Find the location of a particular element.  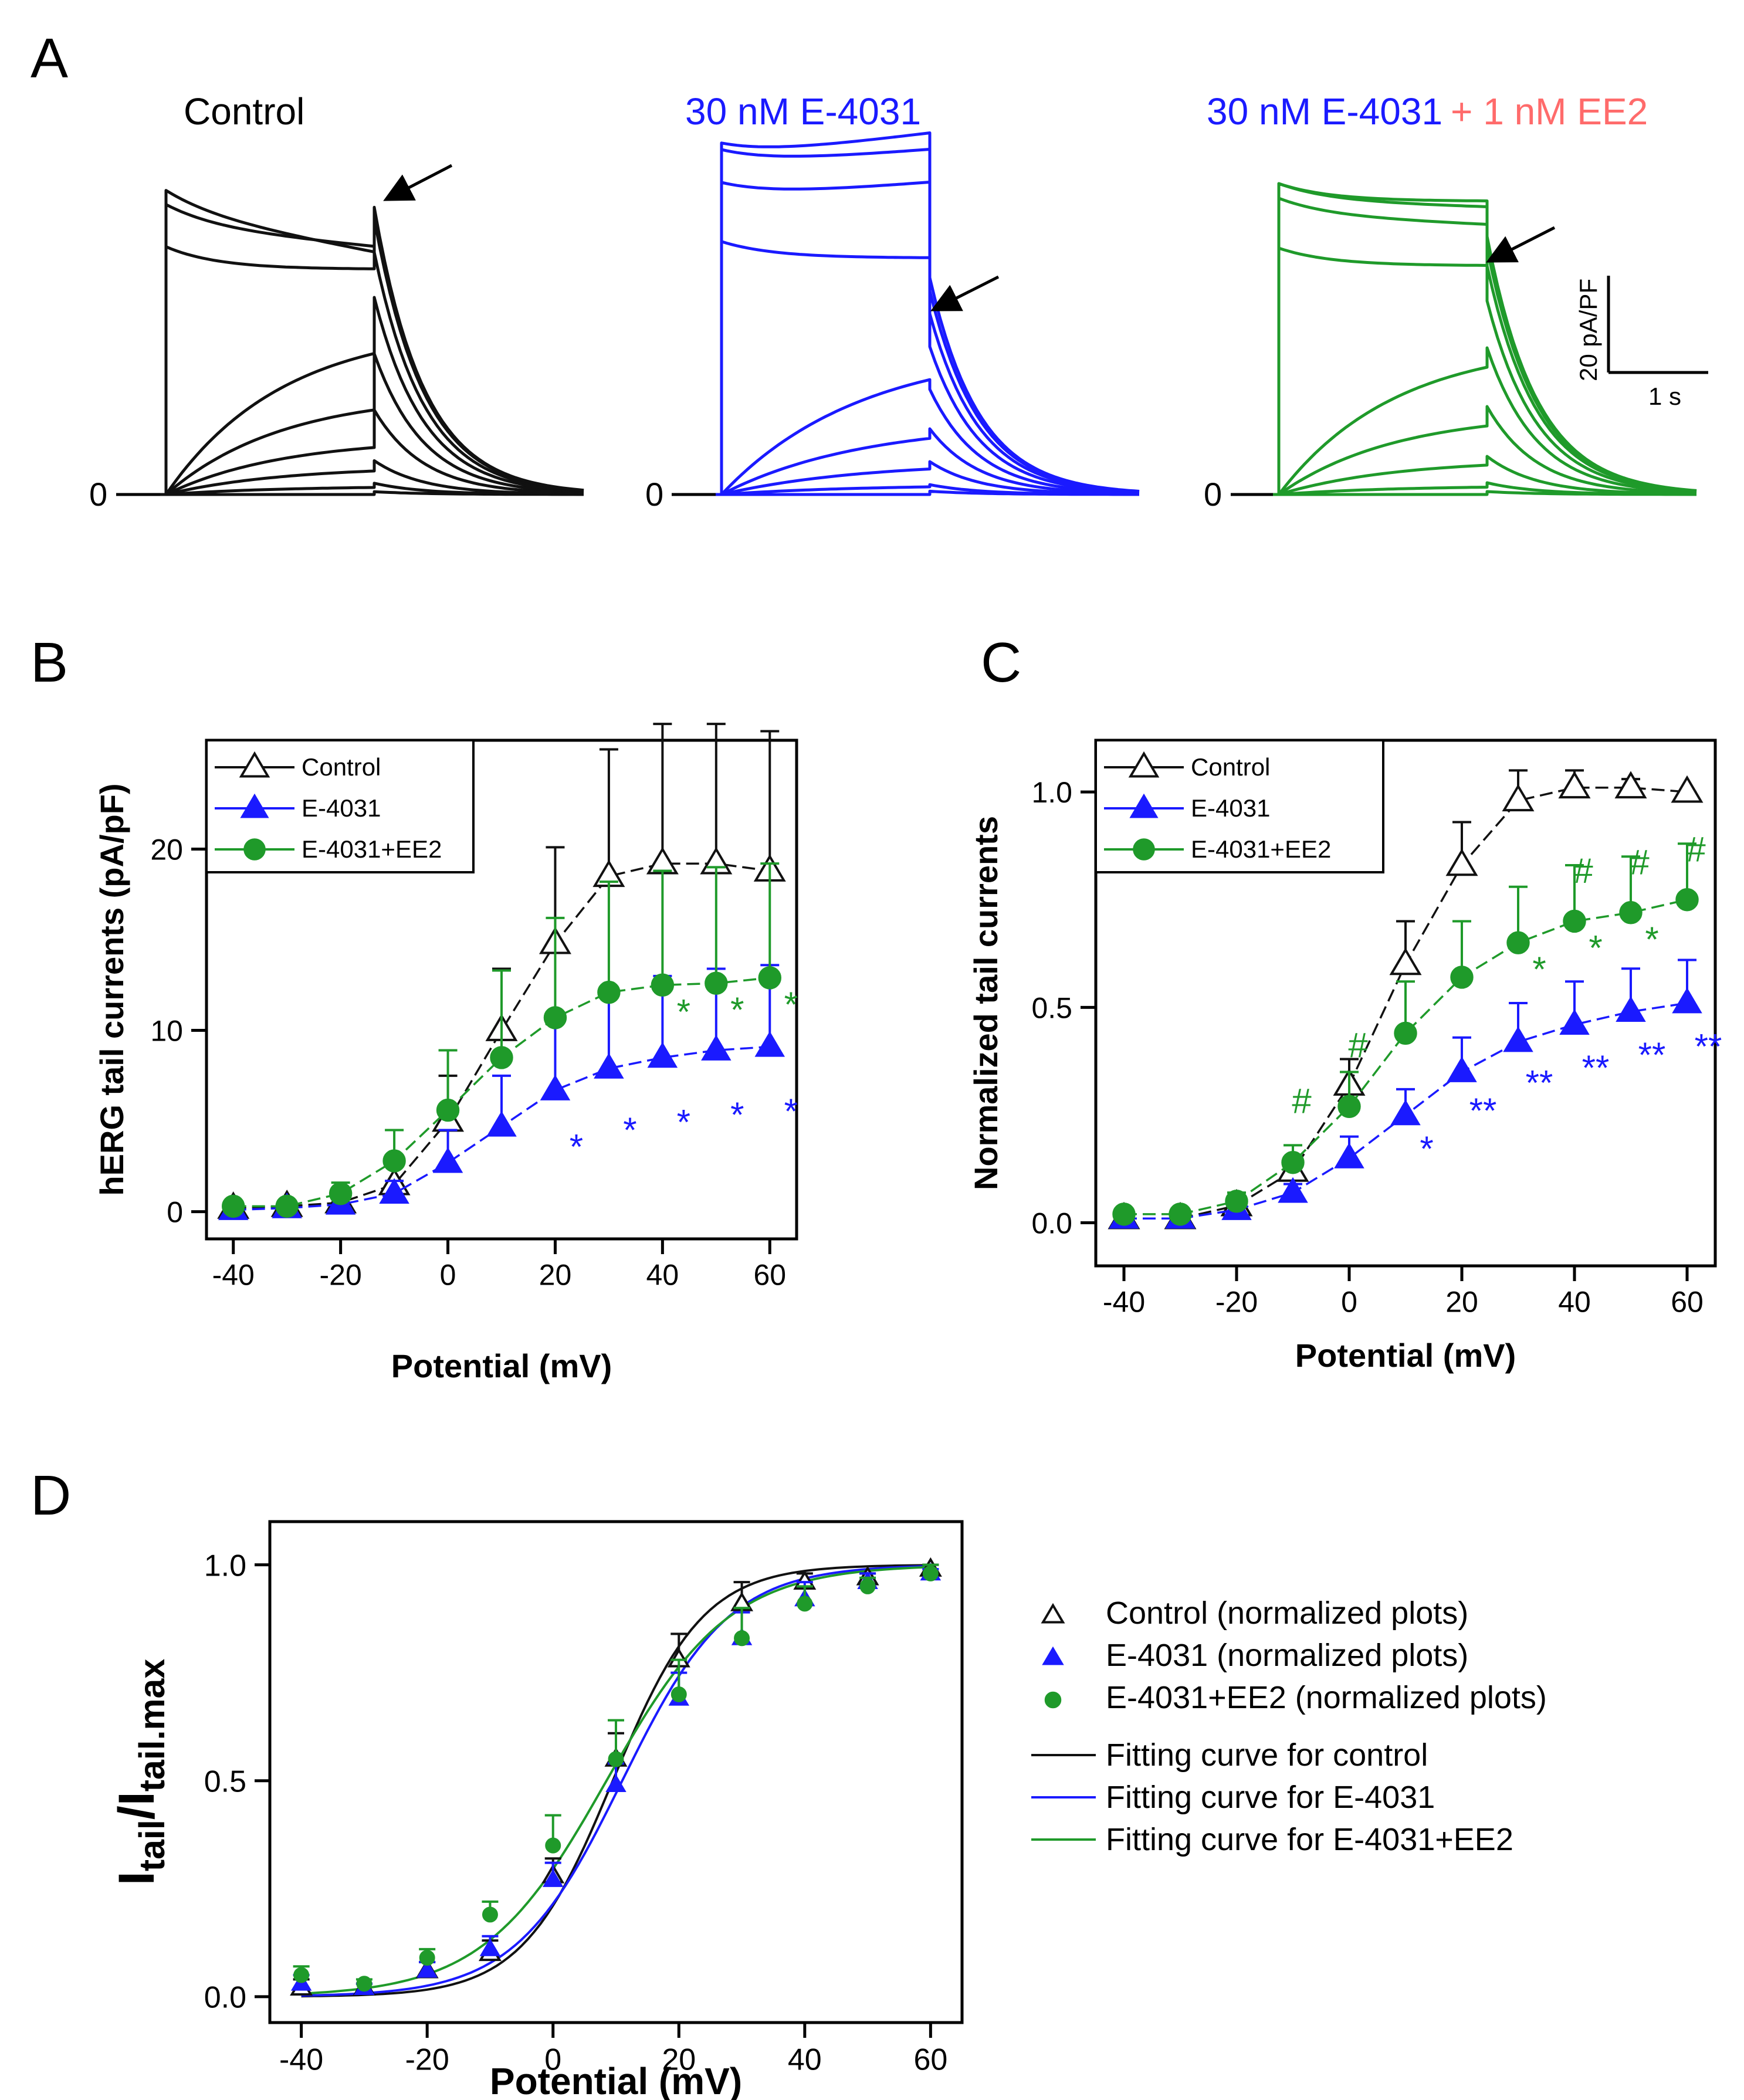

significance-mark: # is located at coordinates (1640, 862).